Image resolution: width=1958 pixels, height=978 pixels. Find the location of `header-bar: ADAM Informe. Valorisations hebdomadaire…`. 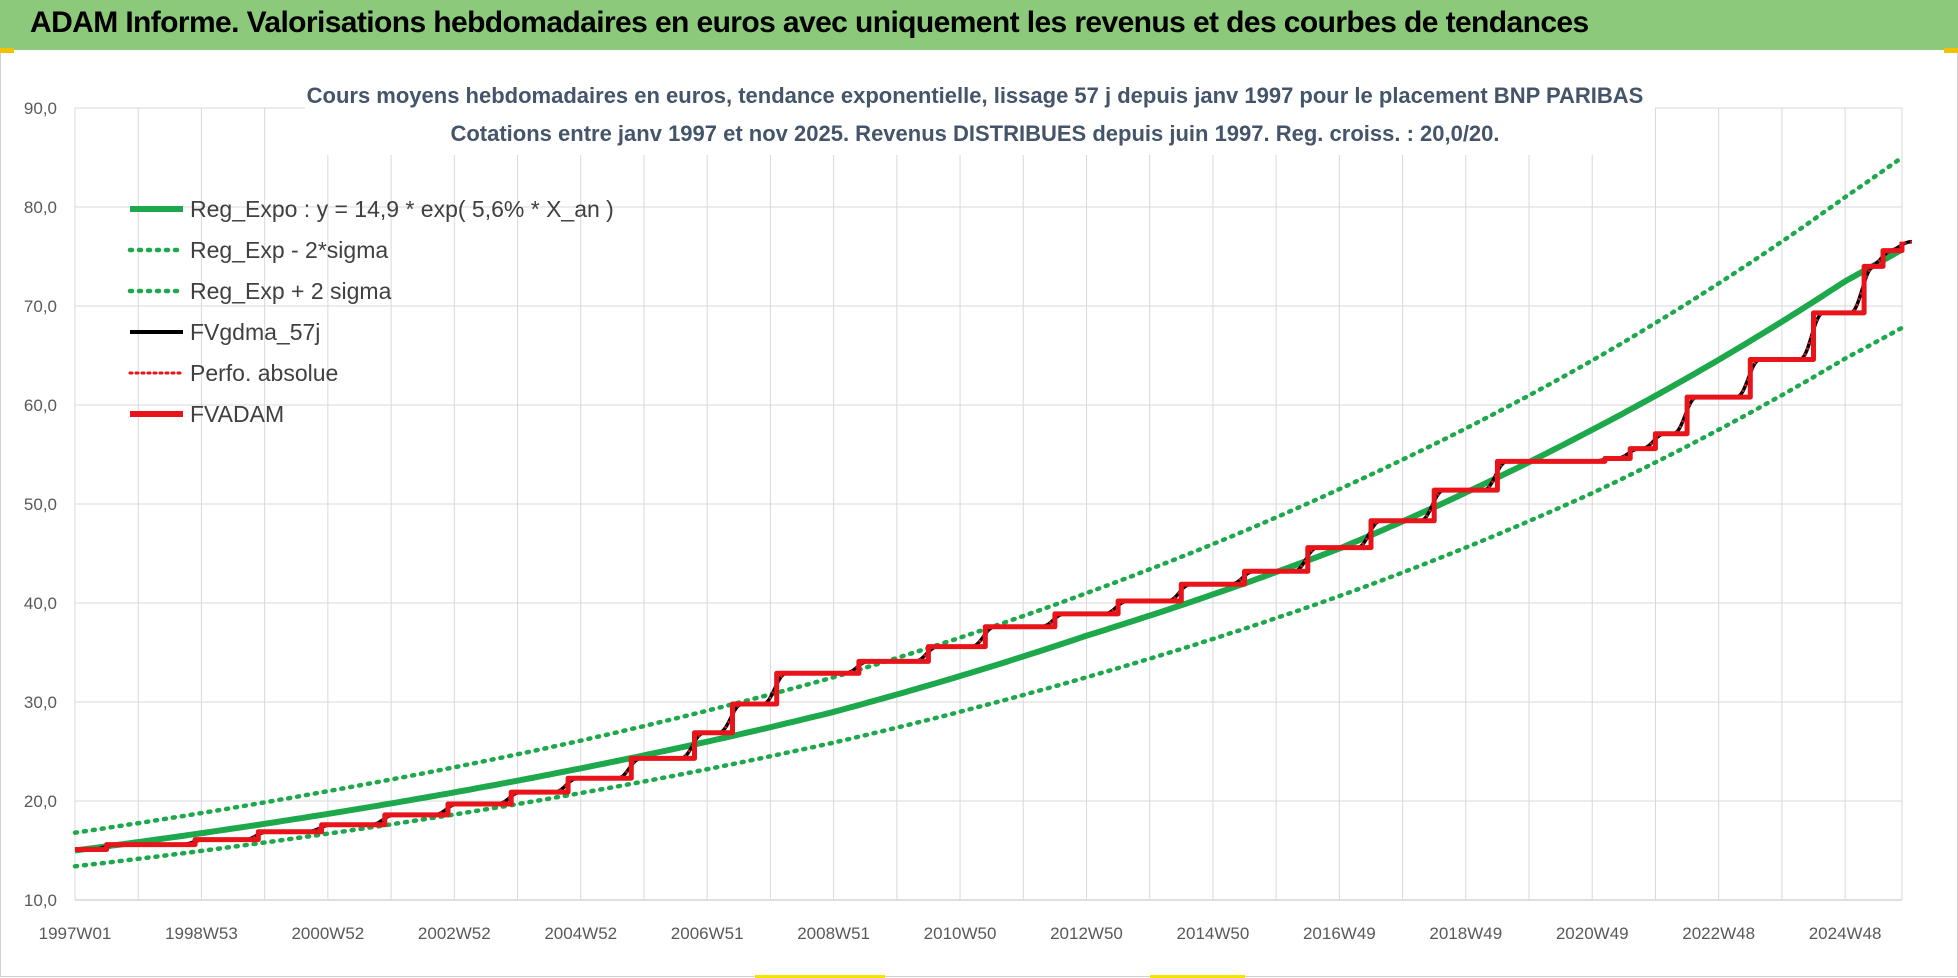

header-bar: ADAM Informe. Valorisations hebdomadaire… is located at coordinates (979, 25).